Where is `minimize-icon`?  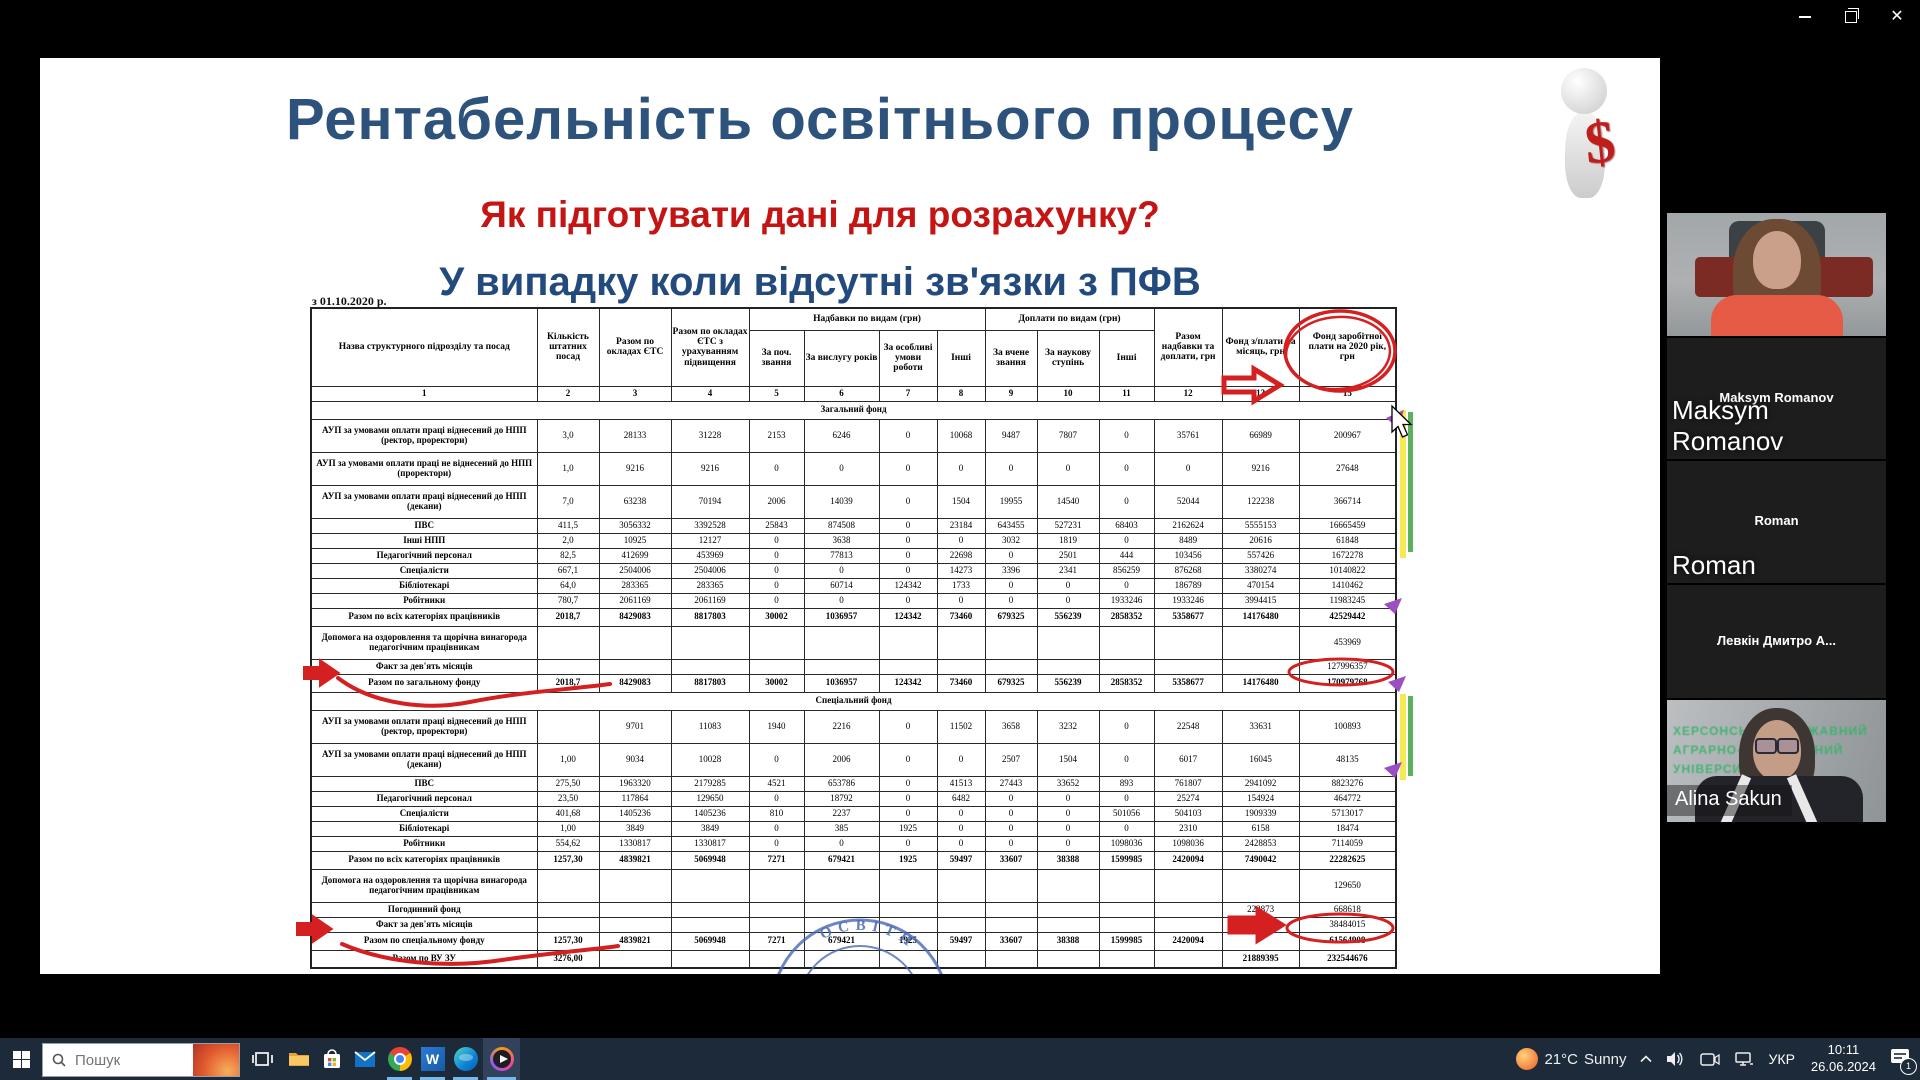 minimize-icon is located at coordinates (1805, 17).